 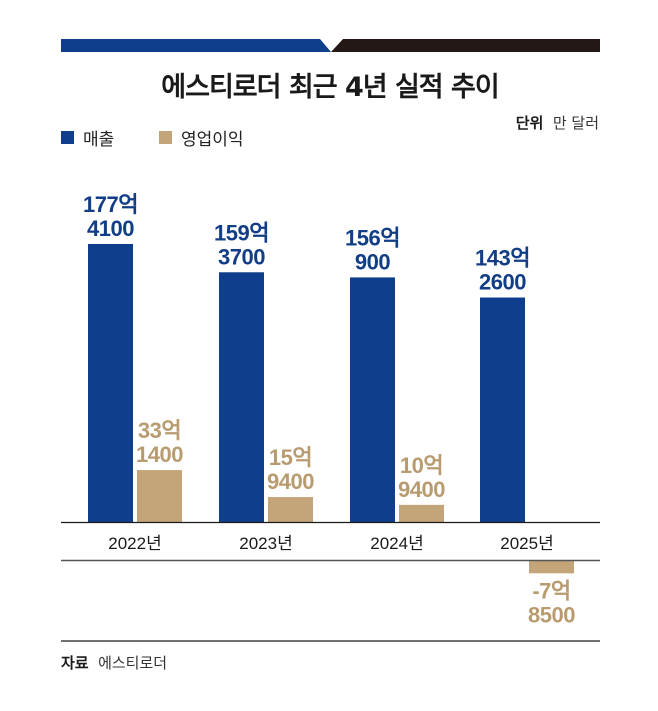 I want to click on x-tick-label: 2022년, so click(x=134, y=543).